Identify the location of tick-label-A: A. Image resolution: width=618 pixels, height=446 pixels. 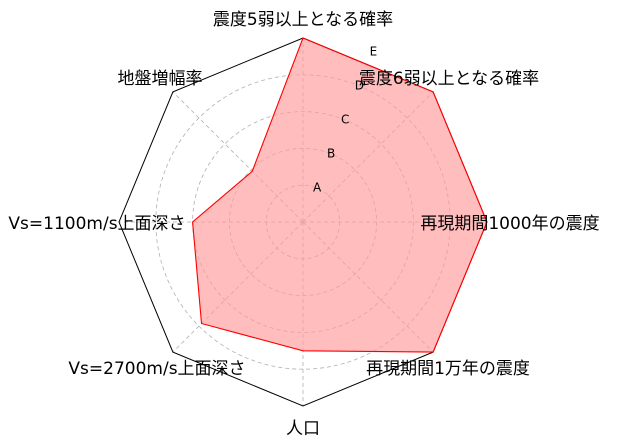
(317, 188).